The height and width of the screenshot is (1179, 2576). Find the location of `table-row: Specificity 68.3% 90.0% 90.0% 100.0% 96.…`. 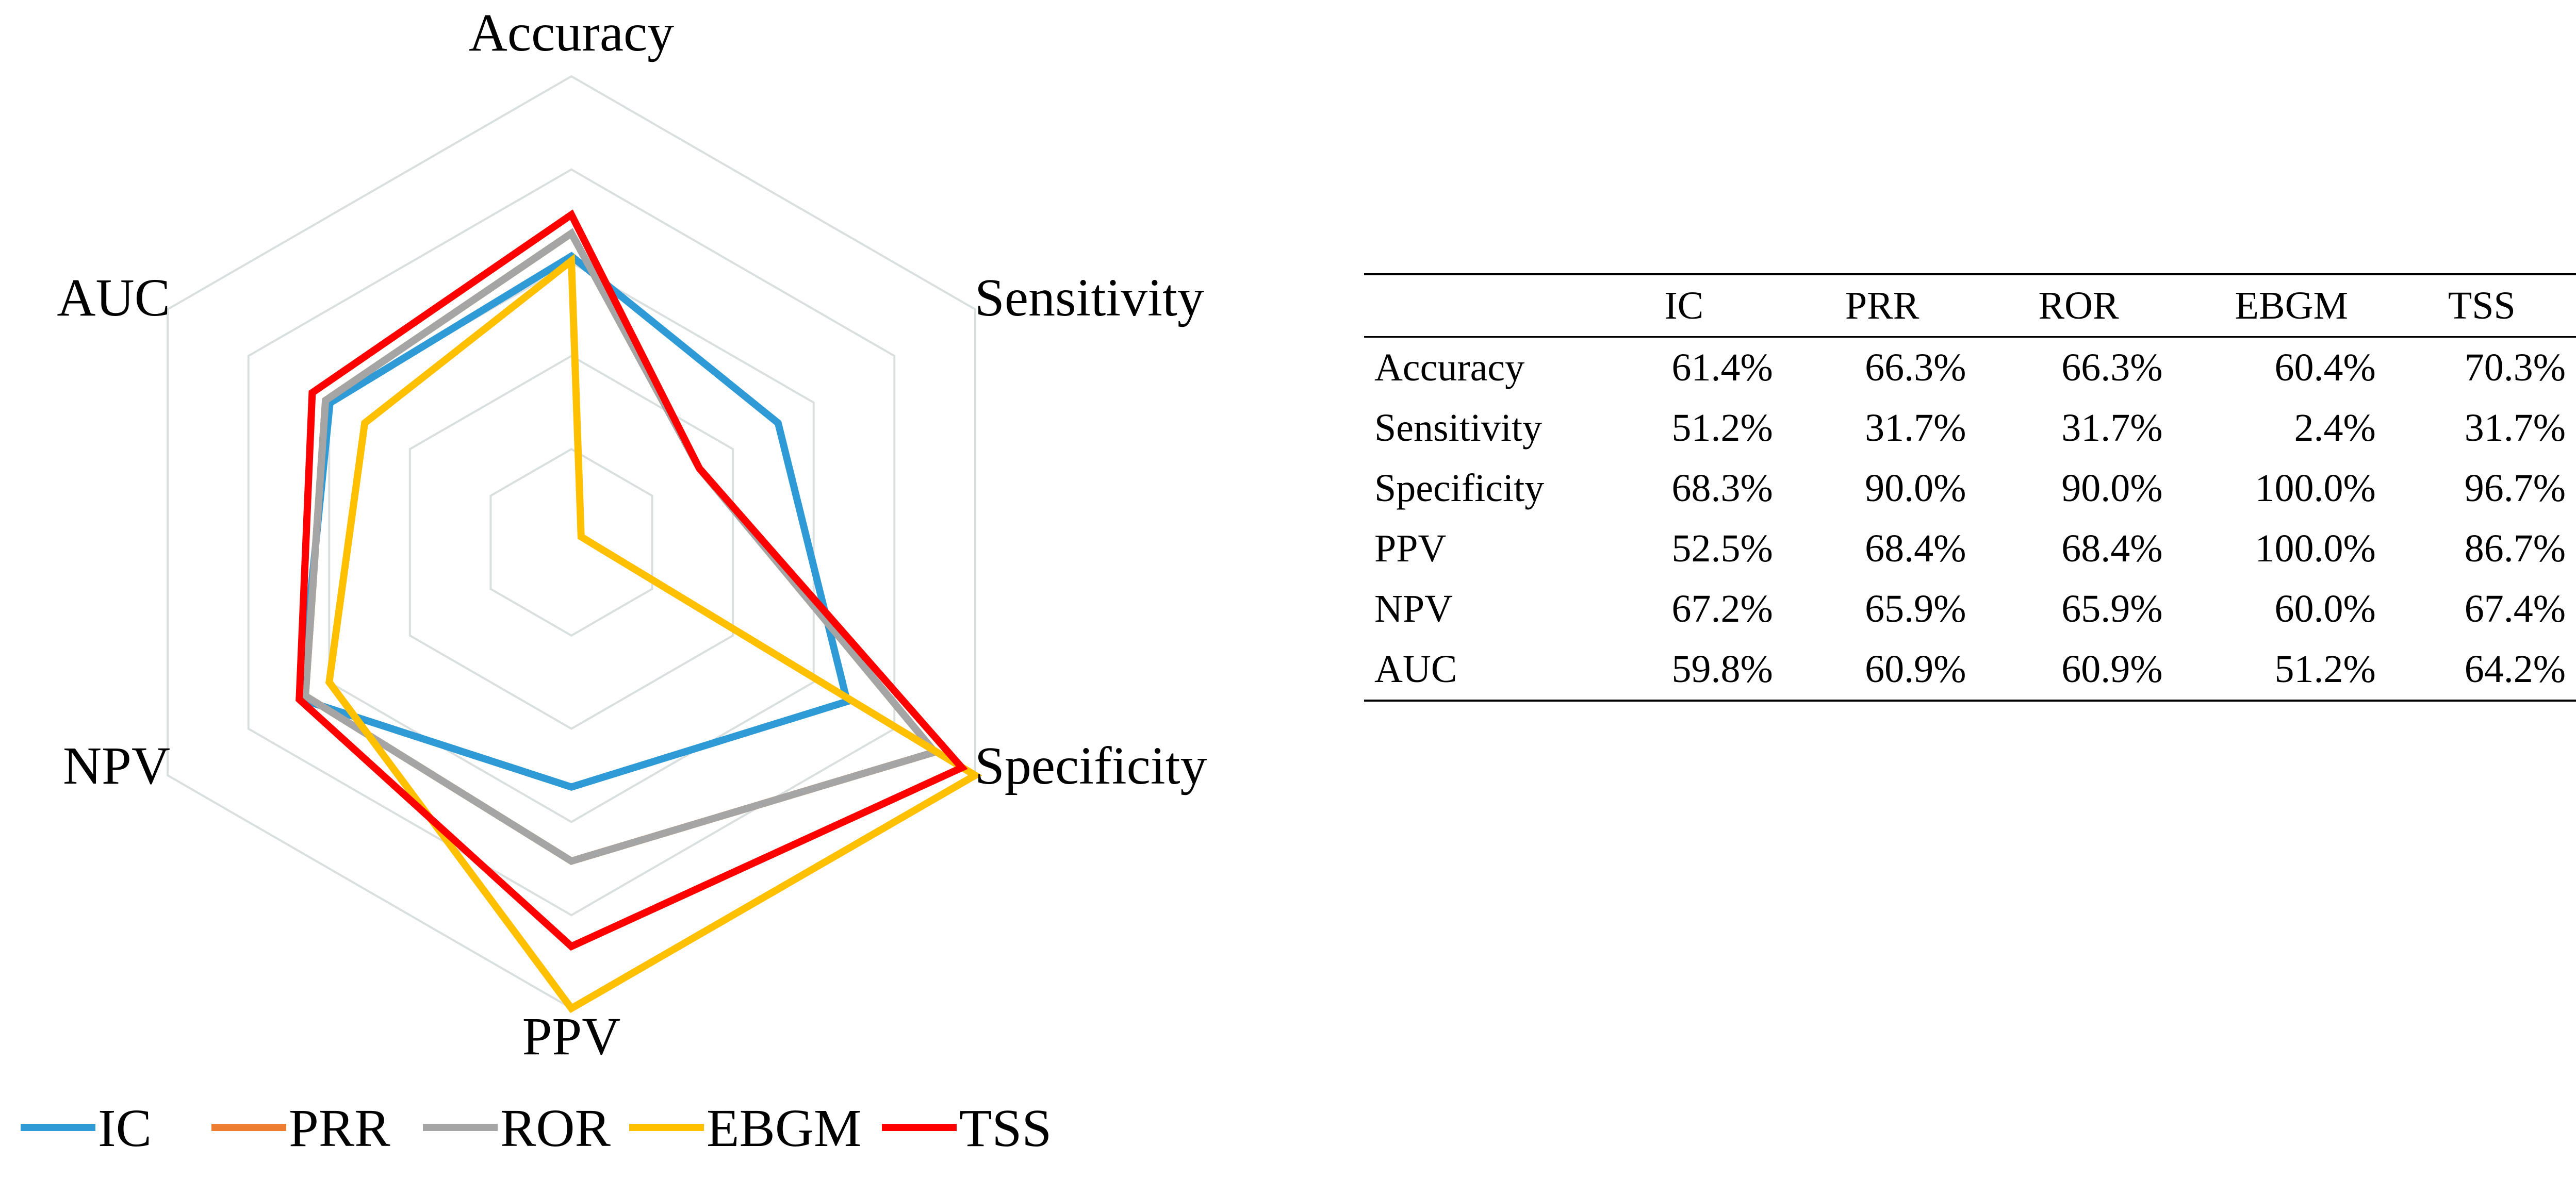

table-row: Specificity 68.3% 90.0% 90.0% 100.0% 96.… is located at coordinates (1970, 488).